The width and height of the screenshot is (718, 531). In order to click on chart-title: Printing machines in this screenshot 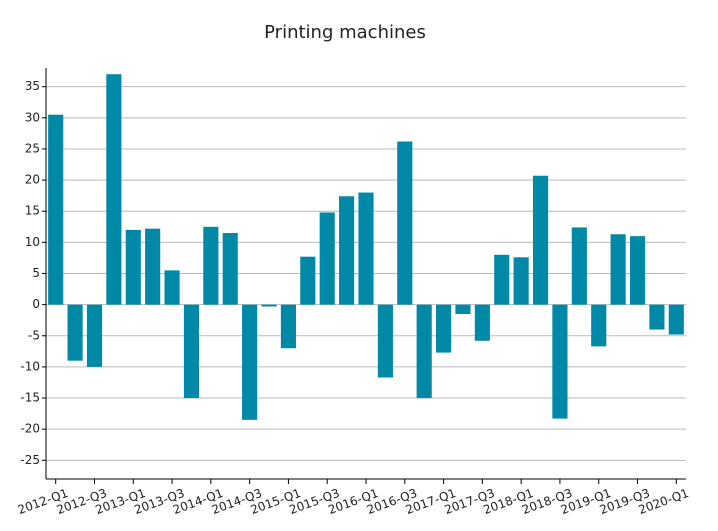, I will do `click(345, 32)`.